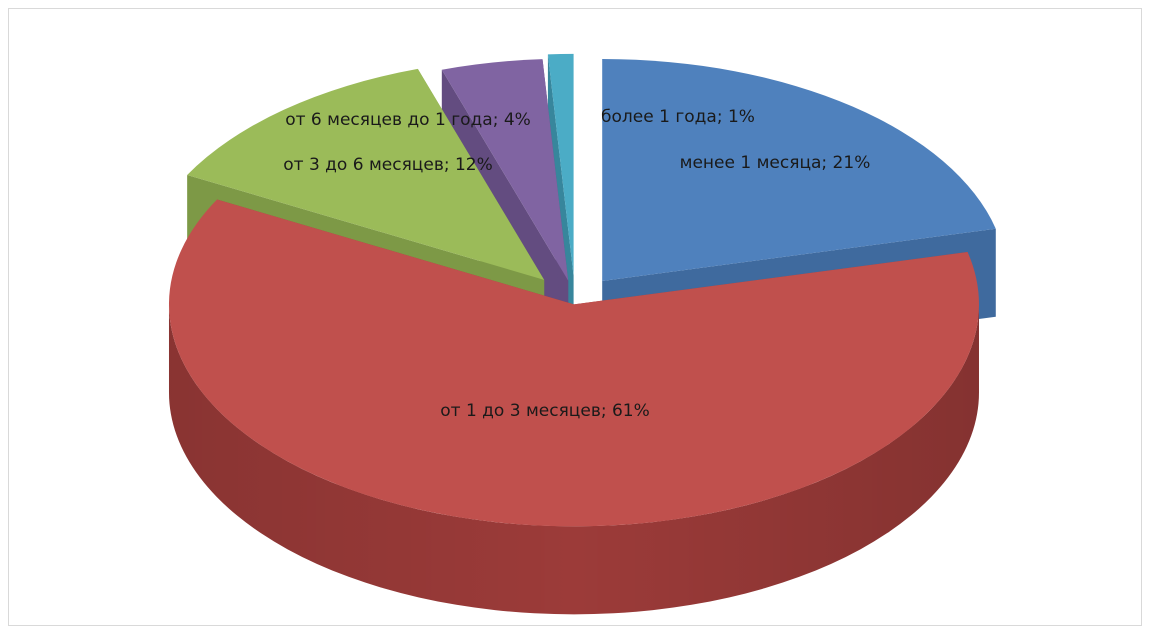 This screenshot has width=1150, height=631. What do you see at coordinates (505, 170) in the screenshot?
I see `slice-3-top` at bounding box center [505, 170].